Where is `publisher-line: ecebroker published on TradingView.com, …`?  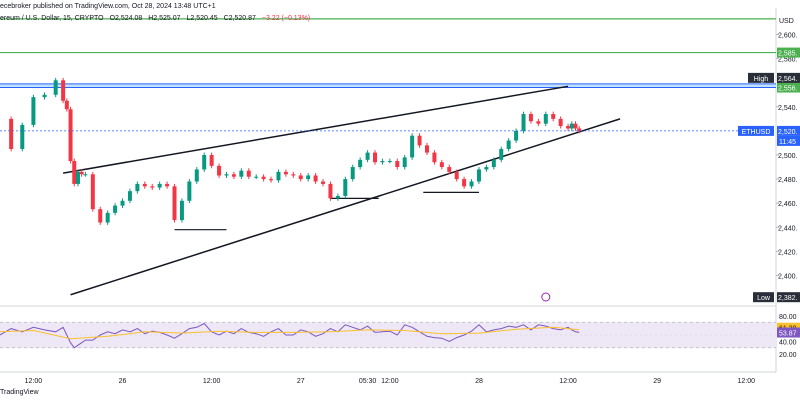
publisher-line: ecebroker published on TradingView.com, … is located at coordinates (108, 6).